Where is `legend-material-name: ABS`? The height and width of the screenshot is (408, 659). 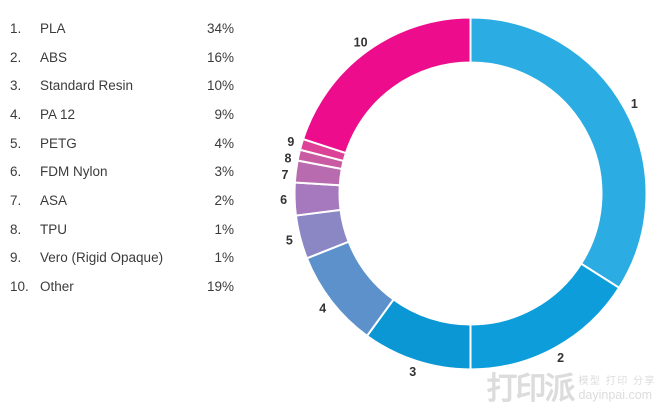
legend-material-name: ABS is located at coordinates (54, 57).